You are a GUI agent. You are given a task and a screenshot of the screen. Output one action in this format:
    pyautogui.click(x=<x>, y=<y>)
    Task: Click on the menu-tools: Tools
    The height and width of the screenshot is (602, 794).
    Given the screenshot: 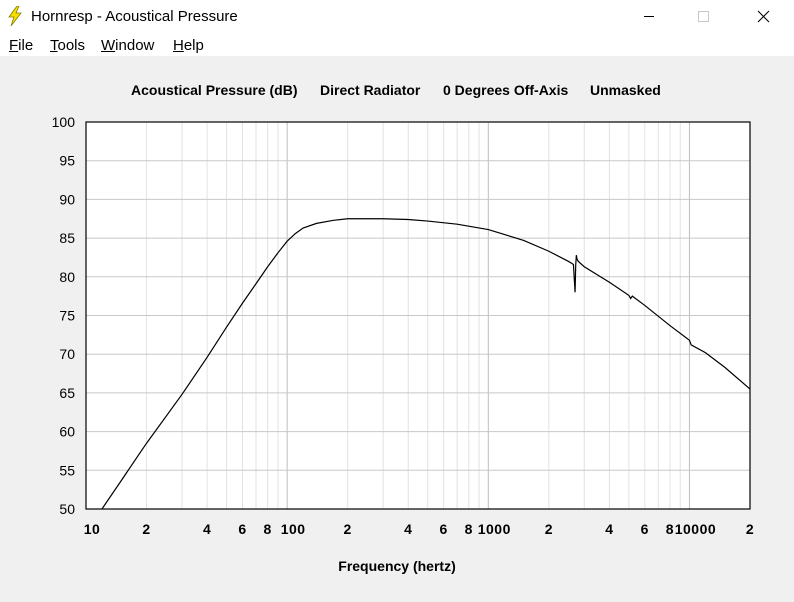 What is the action you would take?
    pyautogui.click(x=68, y=45)
    